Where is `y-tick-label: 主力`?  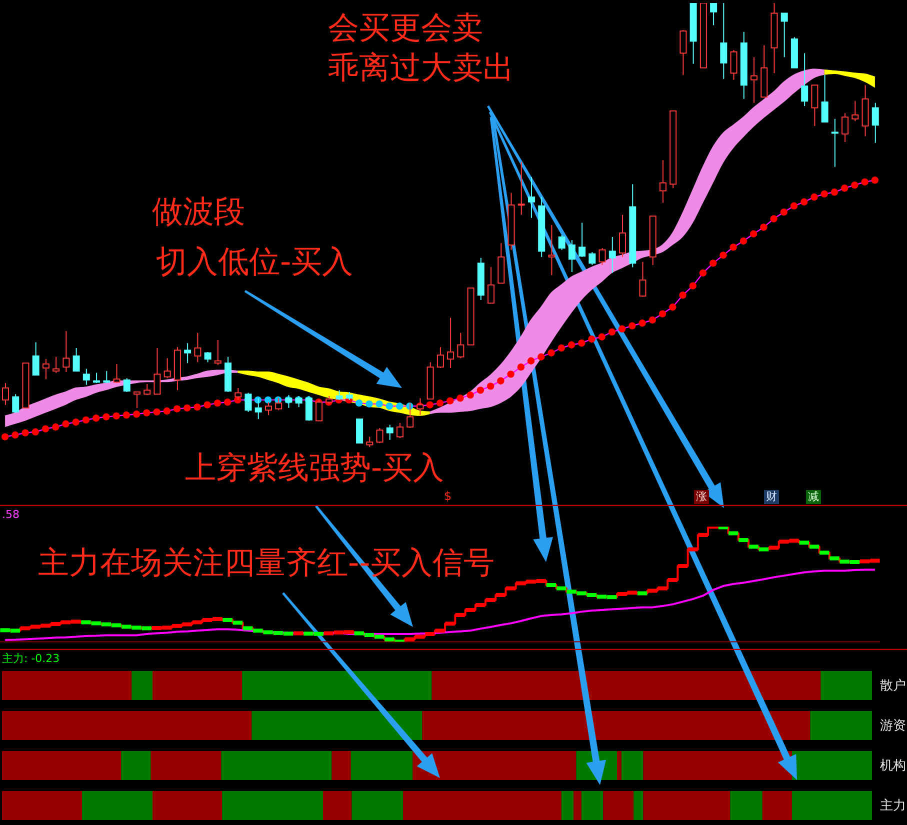 y-tick-label: 主力 is located at coordinates (893, 806).